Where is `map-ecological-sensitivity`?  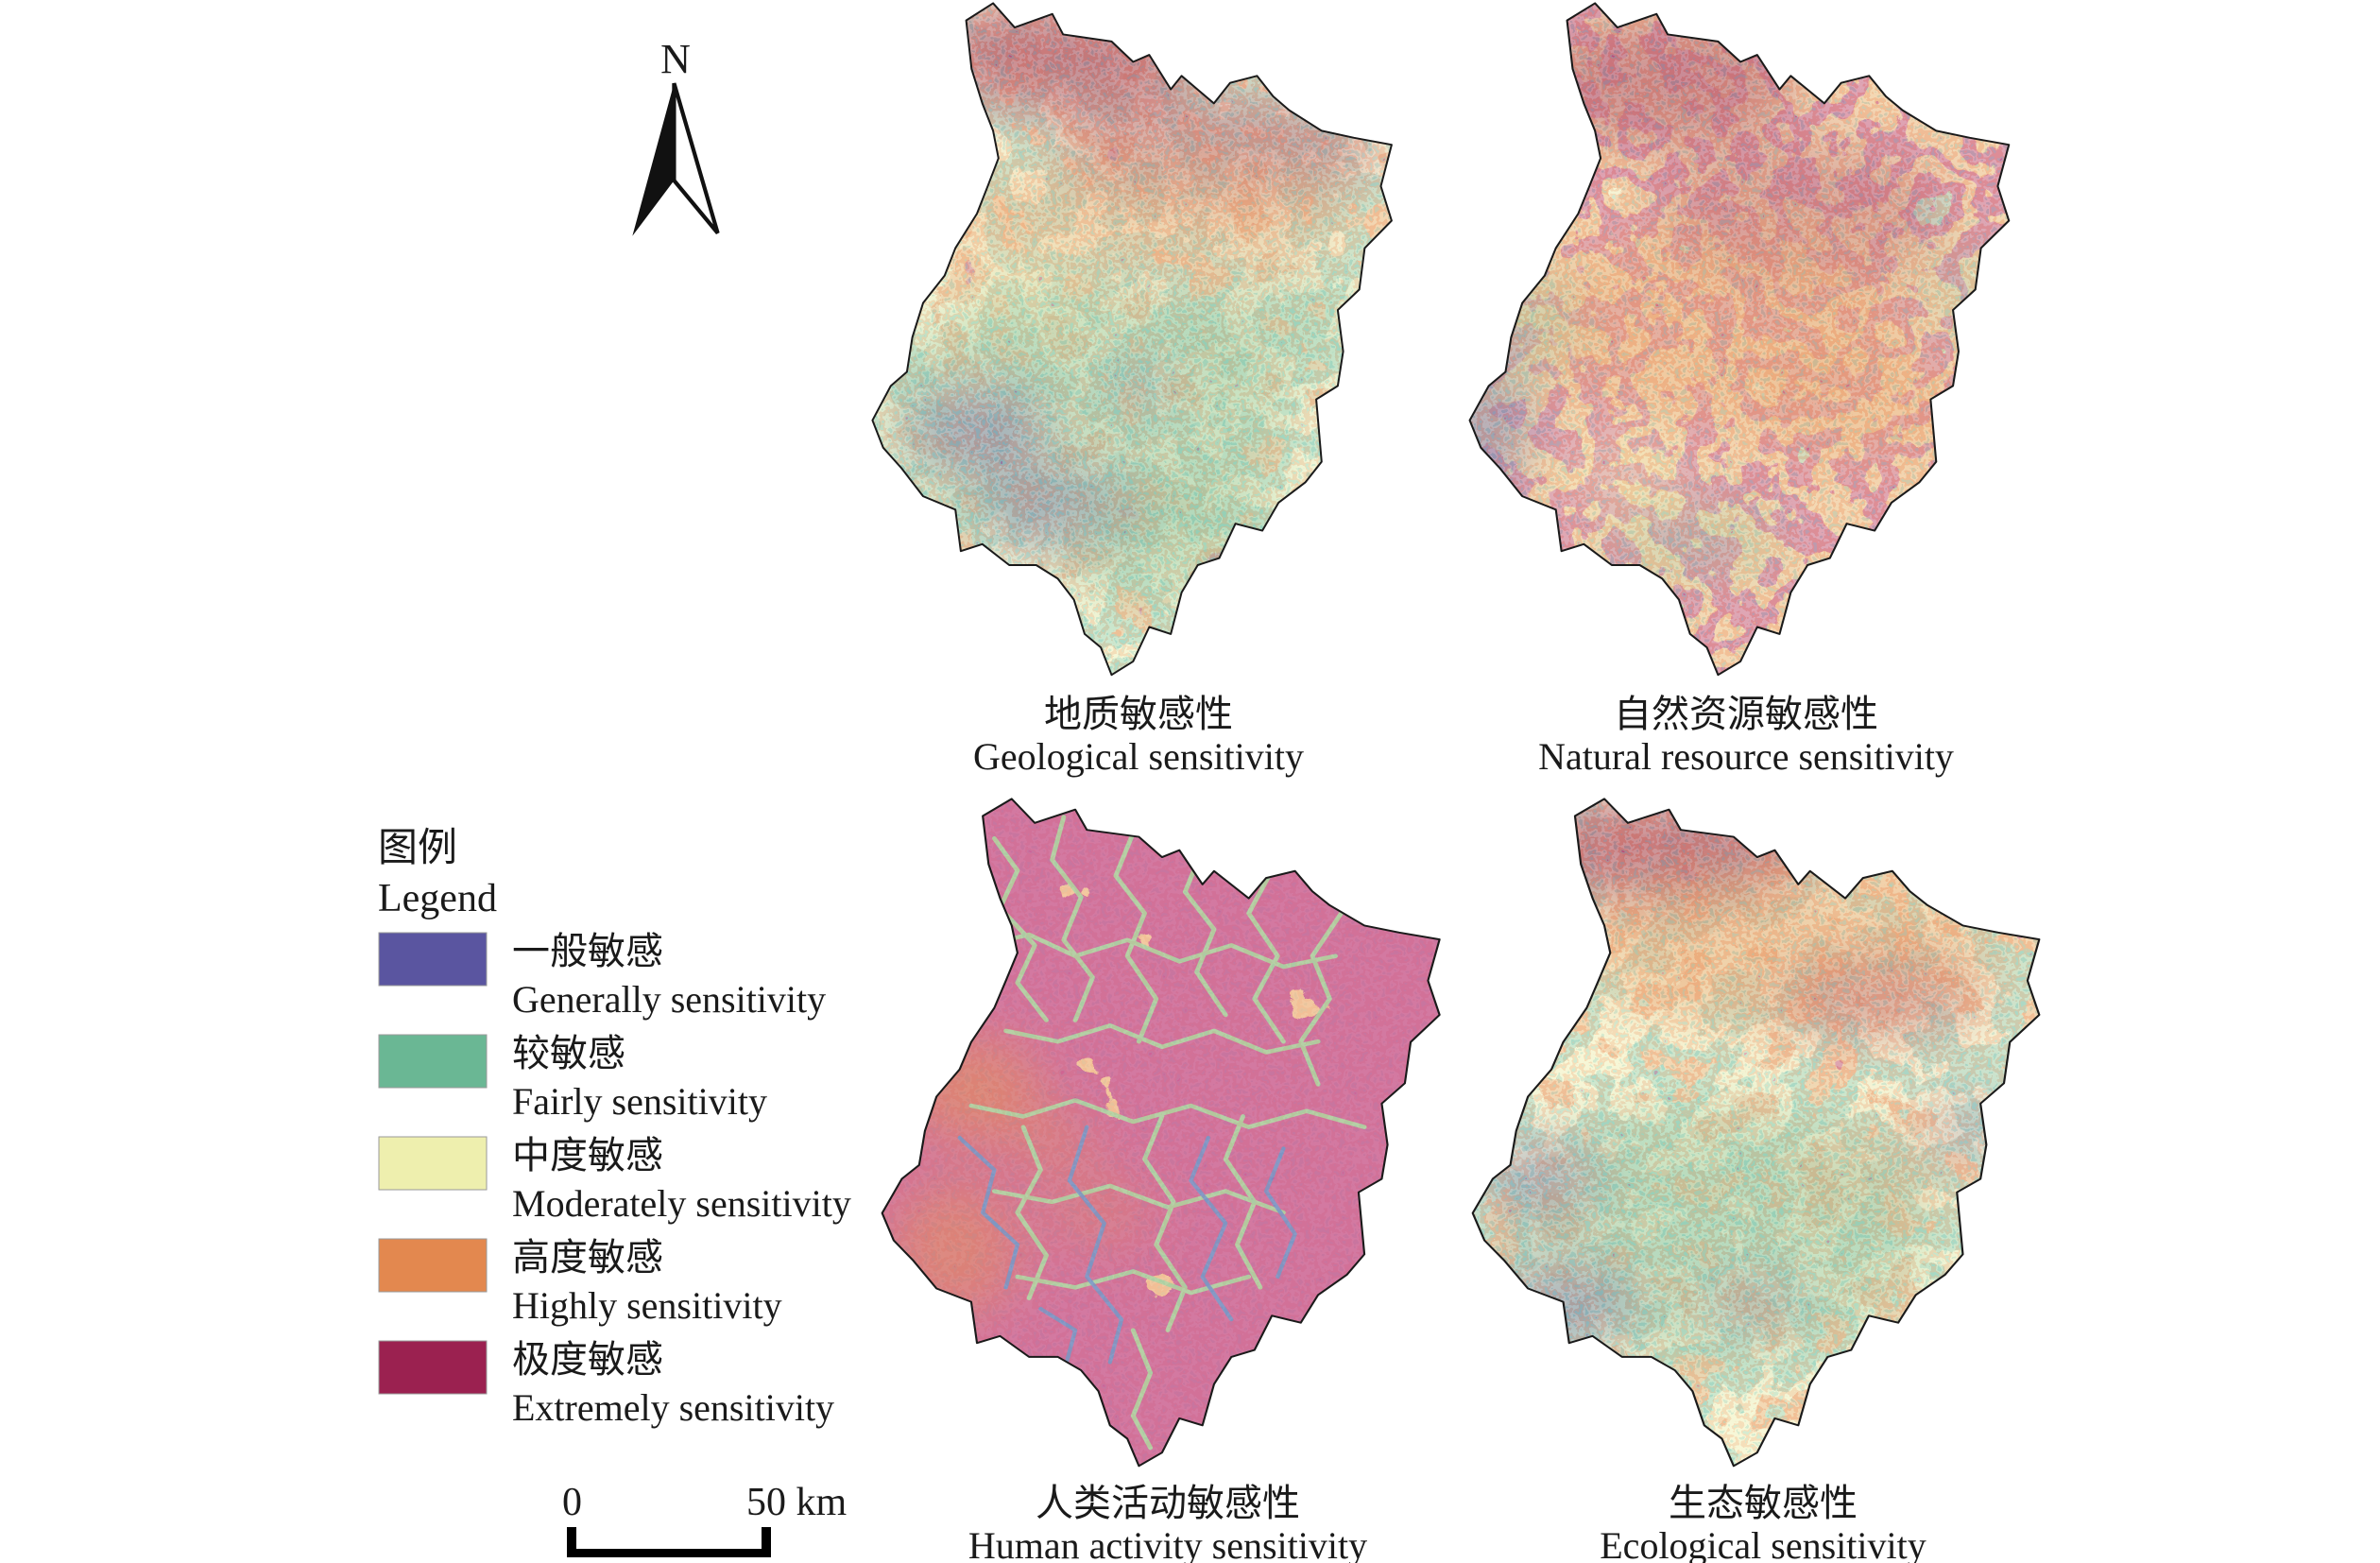 map-ecological-sensitivity is located at coordinates (1763, 1138).